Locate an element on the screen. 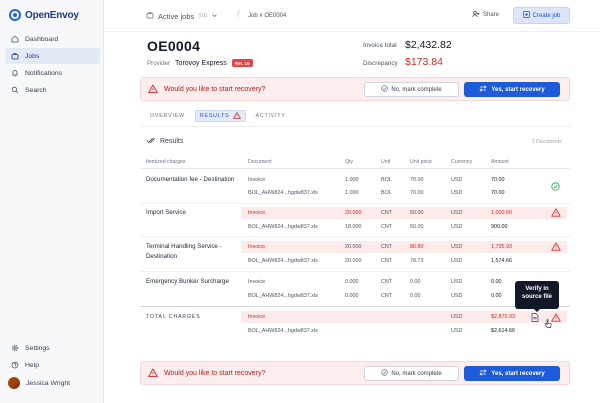 The height and width of the screenshot is (403, 600). cell-unit-price: 78.73 is located at coordinates (417, 261).